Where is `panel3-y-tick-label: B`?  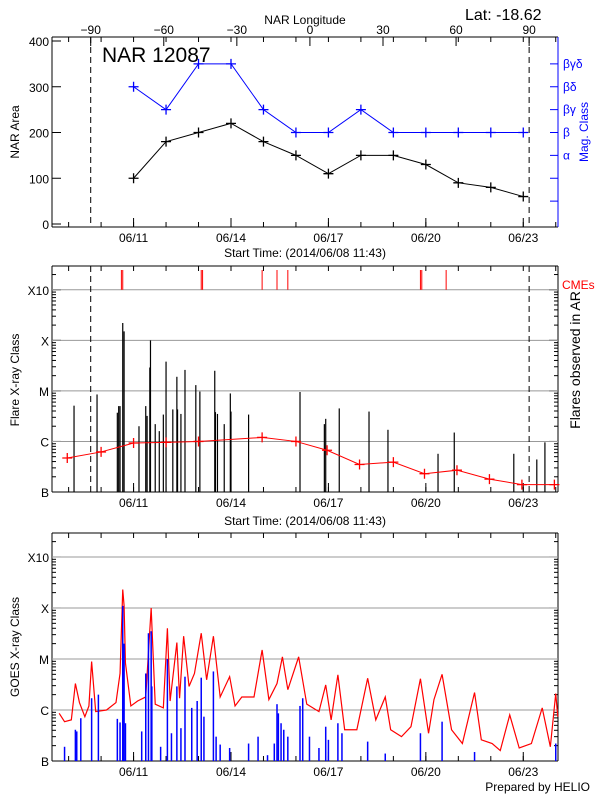 panel3-y-tick-label: B is located at coordinates (45, 762).